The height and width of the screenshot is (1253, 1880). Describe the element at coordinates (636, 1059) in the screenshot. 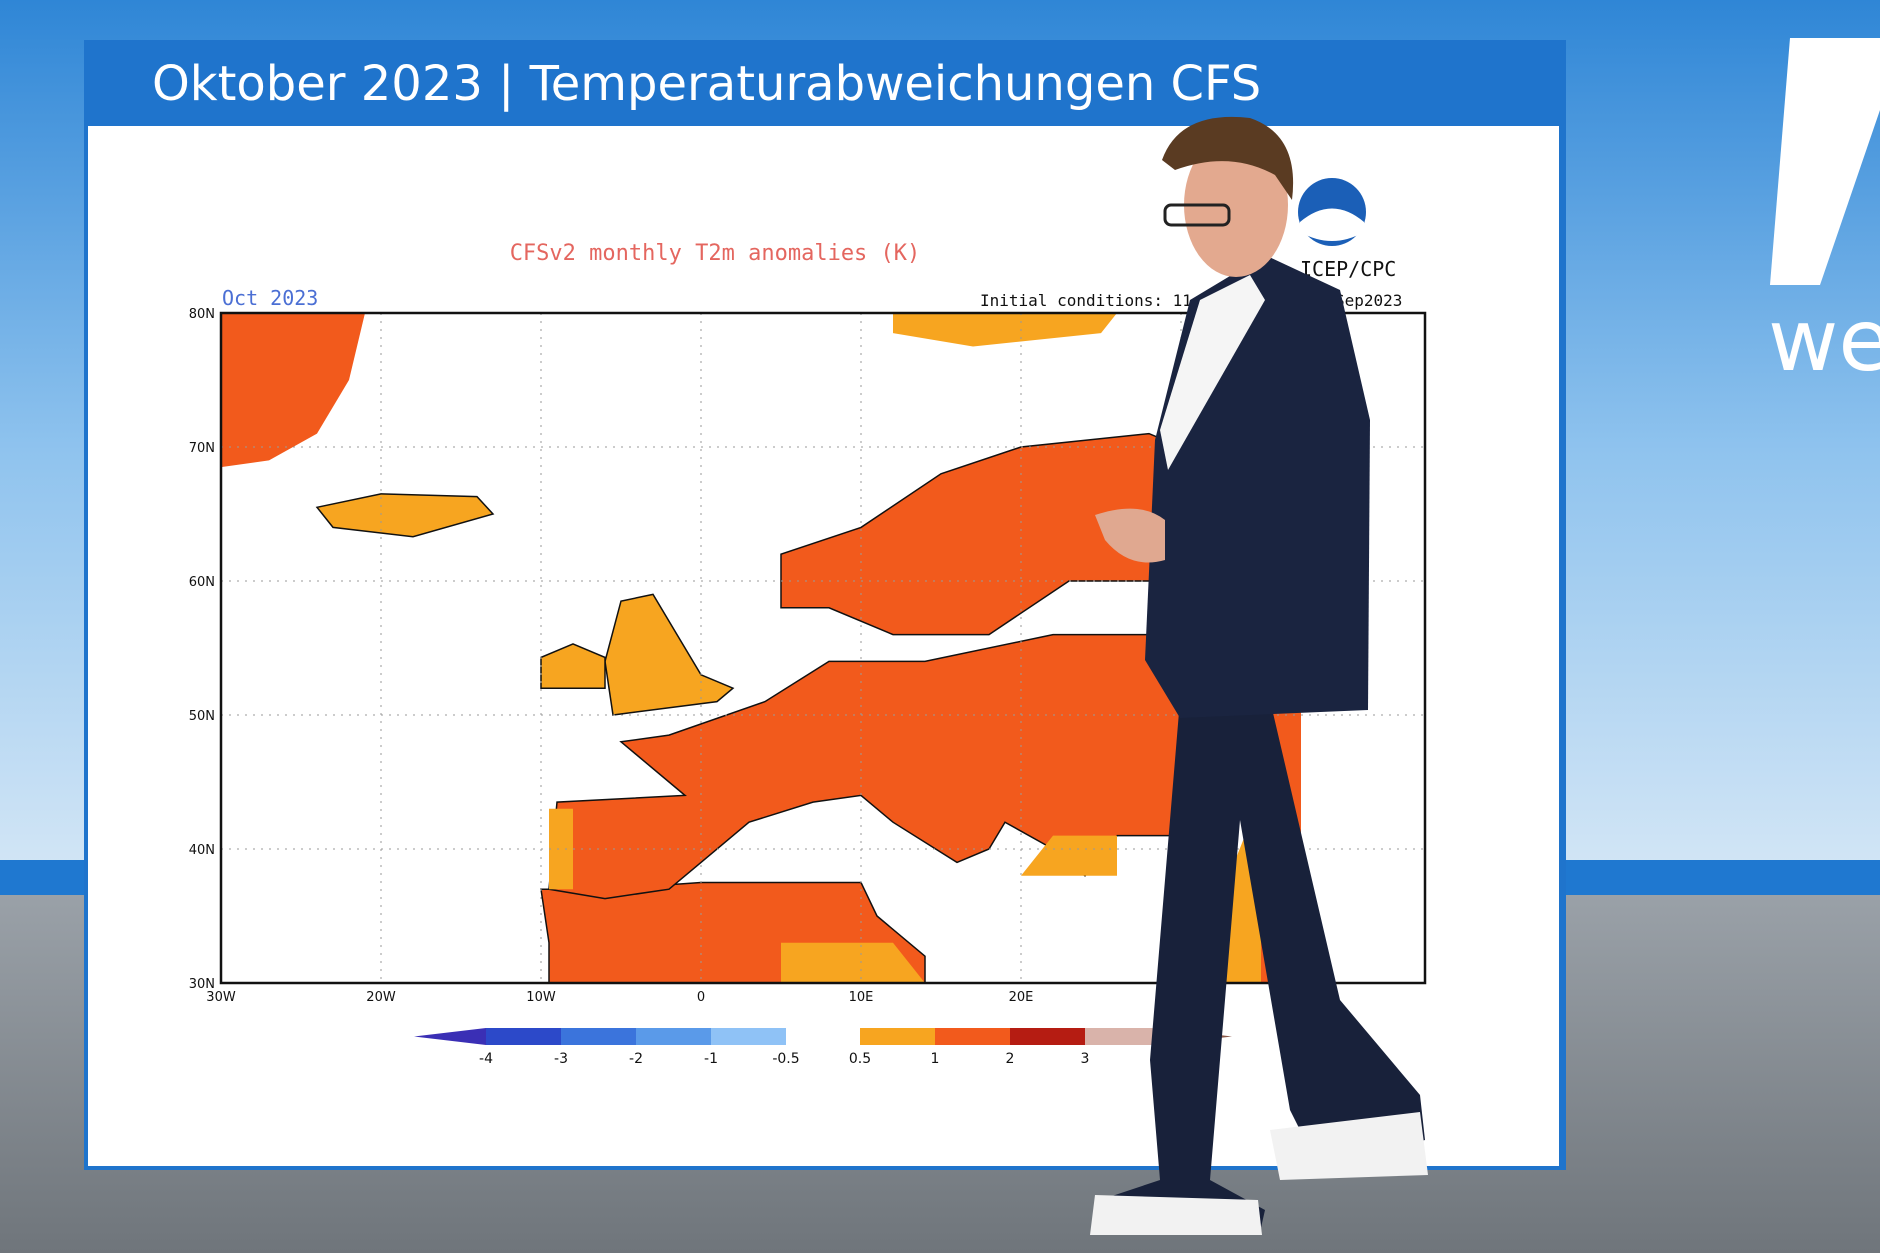

I see `colorbar-label: -2` at that location.